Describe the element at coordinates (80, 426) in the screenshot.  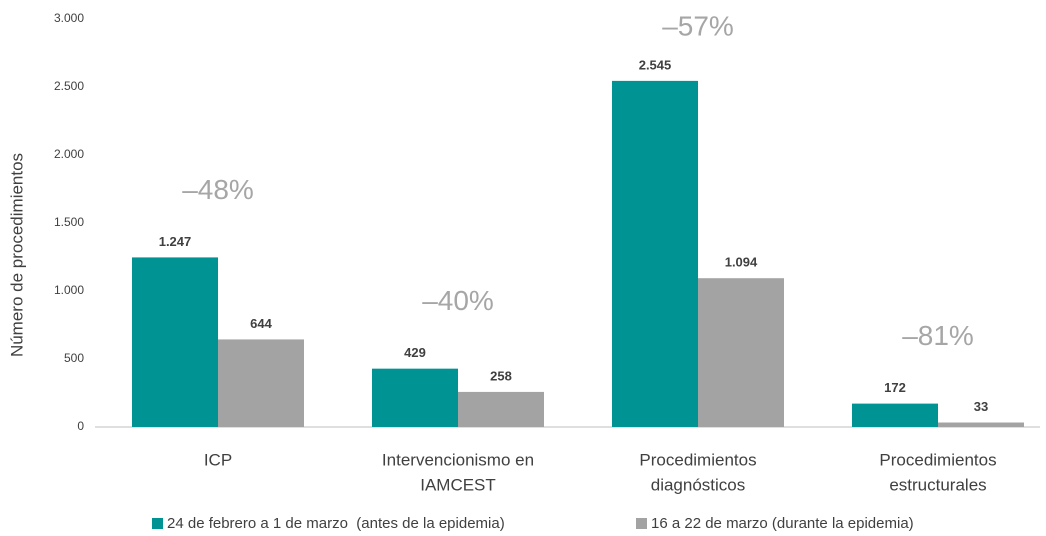
I see `y-tick-label: 0` at that location.